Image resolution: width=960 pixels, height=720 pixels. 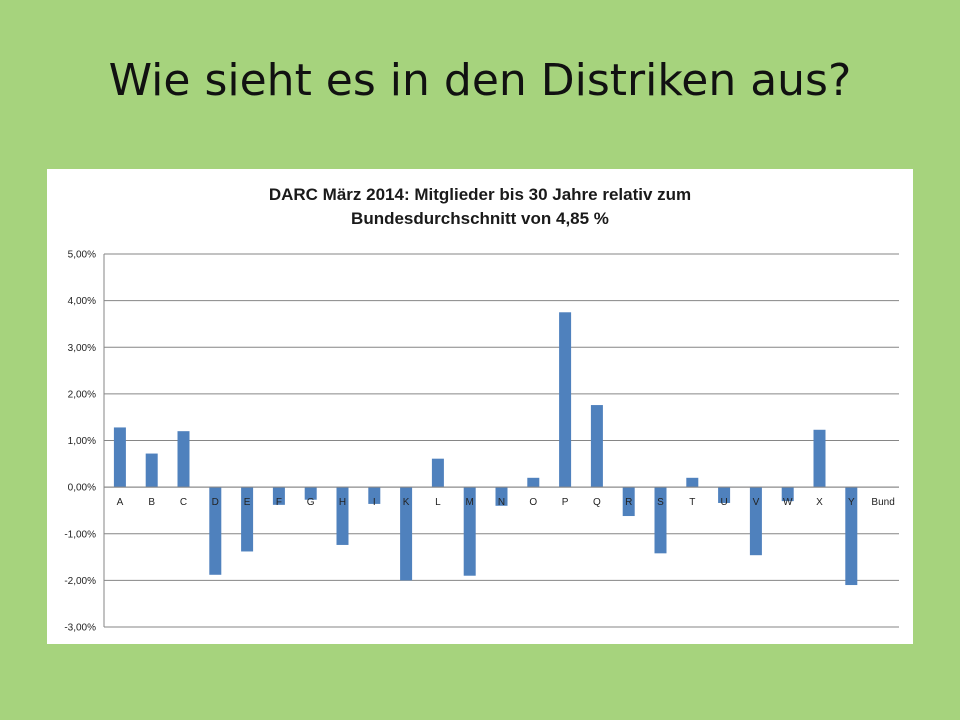 What do you see at coordinates (787, 494) in the screenshot?
I see `bar-w` at bounding box center [787, 494].